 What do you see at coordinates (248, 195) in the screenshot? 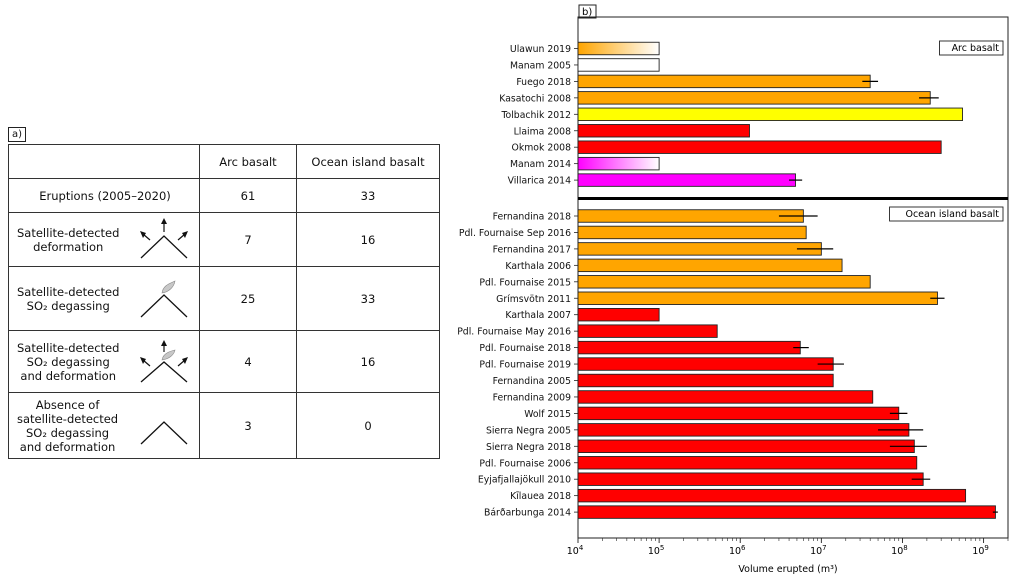
I see `arc-basalt-count: 61` at bounding box center [248, 195].